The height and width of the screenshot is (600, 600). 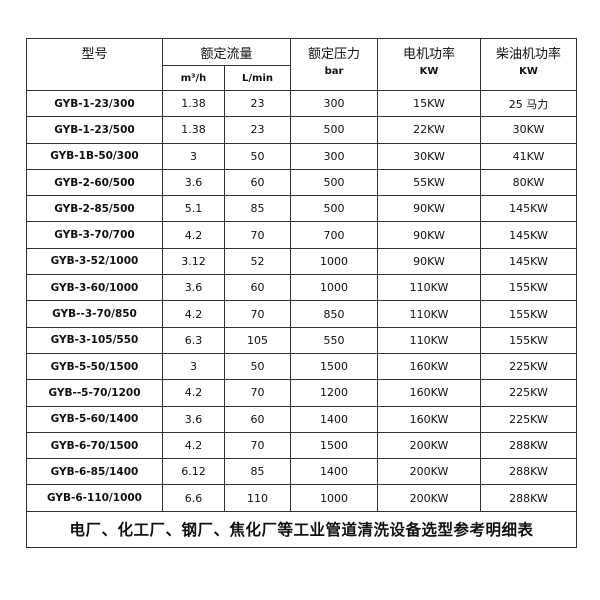 I want to click on cell-model: GYB-3-70/700, so click(x=94, y=235).